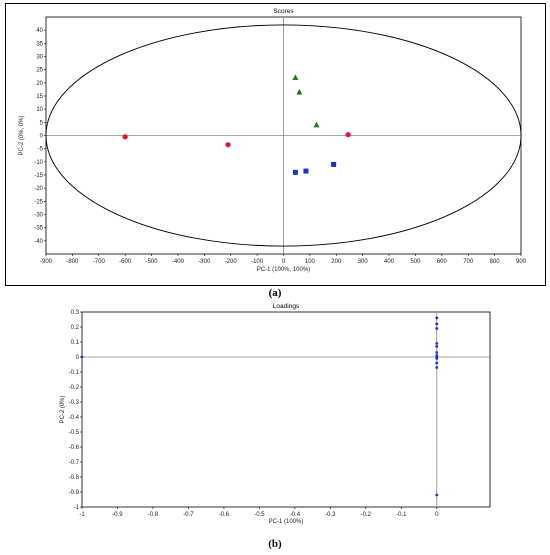 This screenshot has height=555, width=550. Describe the element at coordinates (42, 123) in the screenshot. I see `y-tick-label: 5` at that location.